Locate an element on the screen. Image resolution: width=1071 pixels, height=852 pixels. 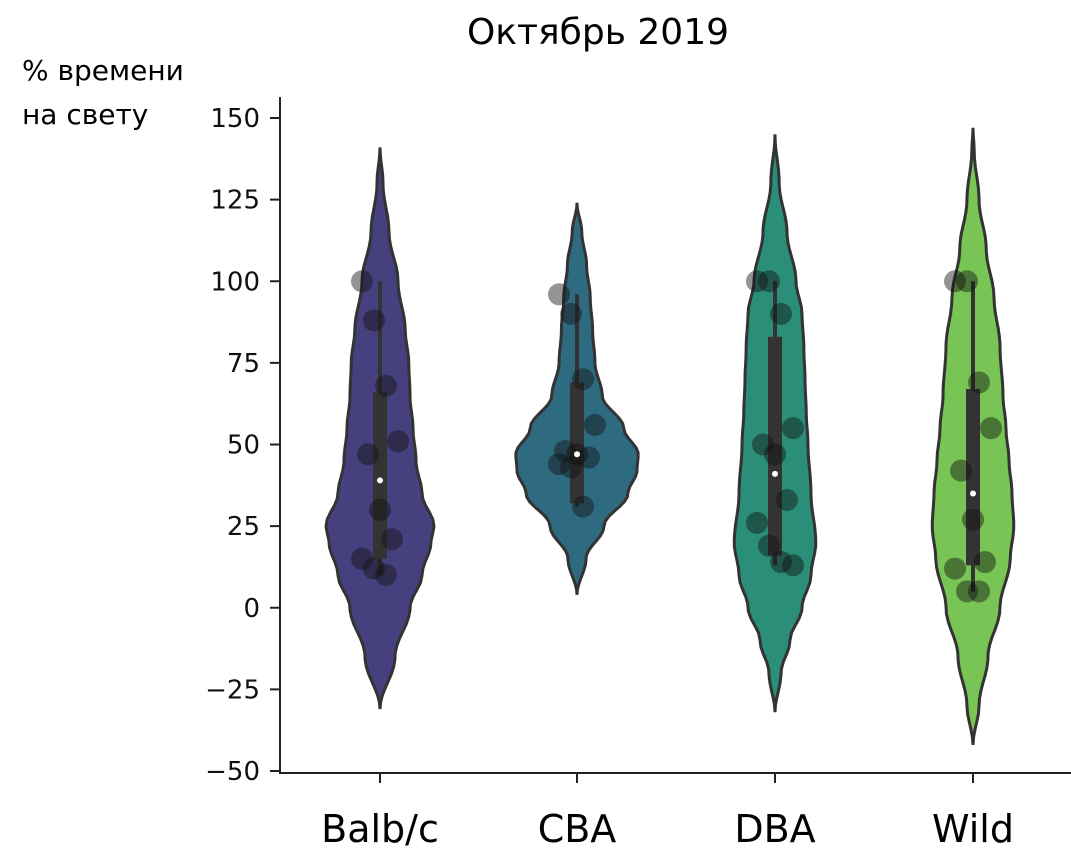
x-tick-label: Balb/c is located at coordinates (380, 829).